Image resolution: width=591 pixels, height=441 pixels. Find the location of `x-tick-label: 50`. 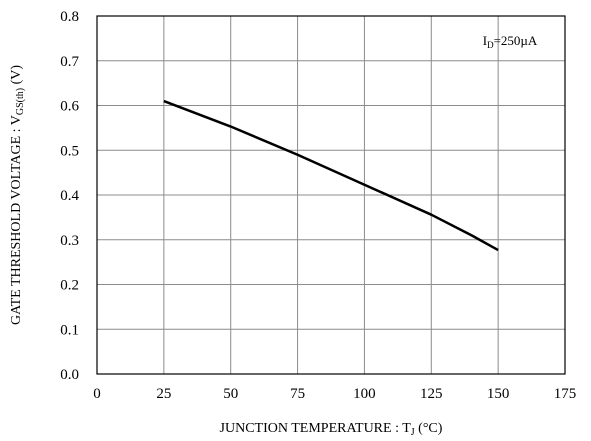

x-tick-label: 50 is located at coordinates (230, 394).